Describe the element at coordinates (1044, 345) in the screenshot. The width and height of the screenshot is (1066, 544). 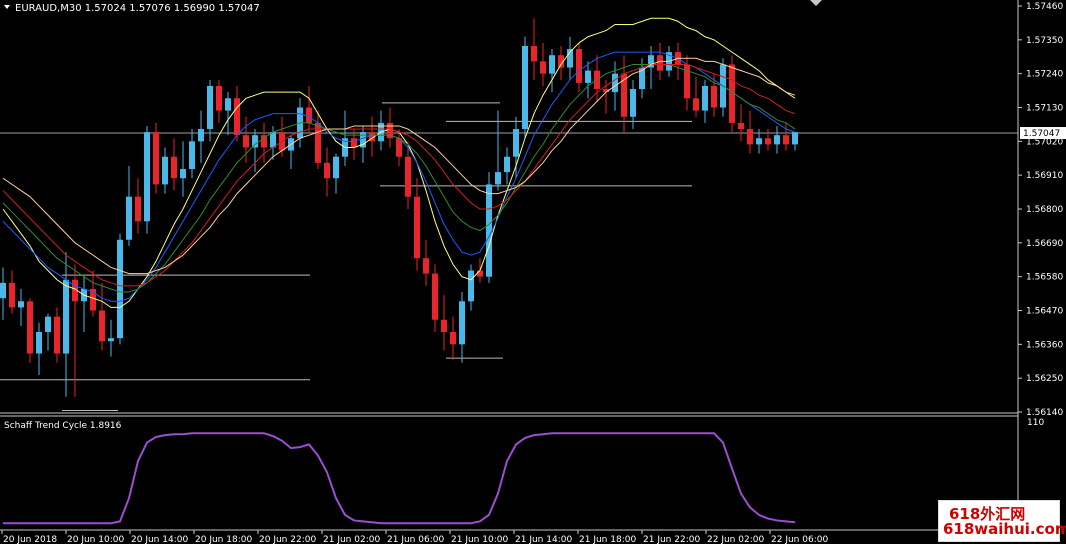
I see `price-tick-label: 1.56360` at that location.